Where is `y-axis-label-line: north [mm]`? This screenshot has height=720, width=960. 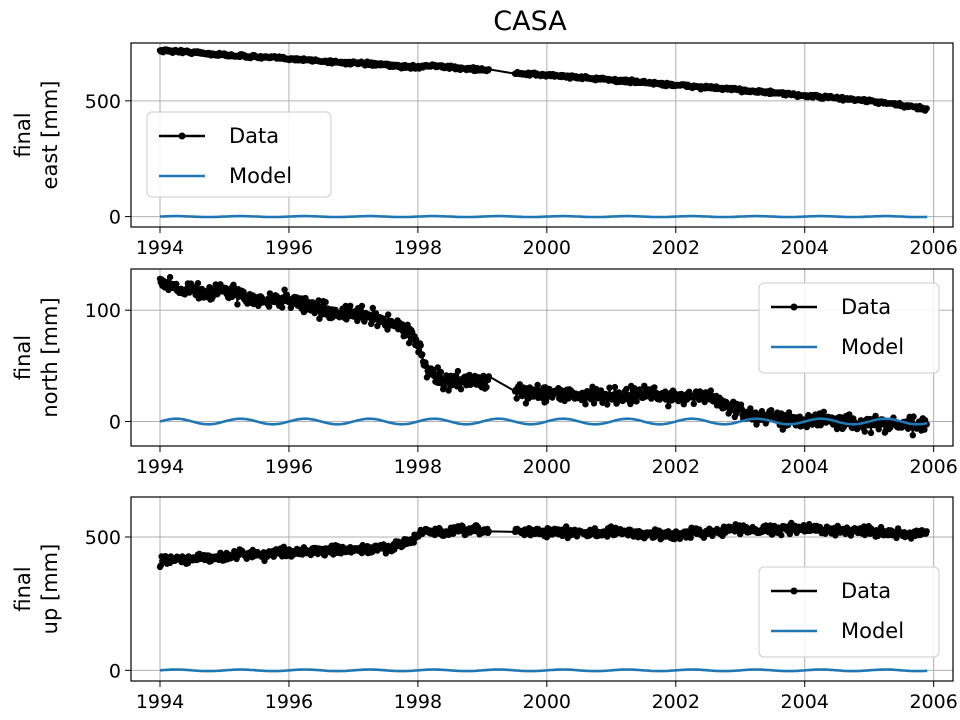
y-axis-label-line: north [mm] is located at coordinates (50, 357).